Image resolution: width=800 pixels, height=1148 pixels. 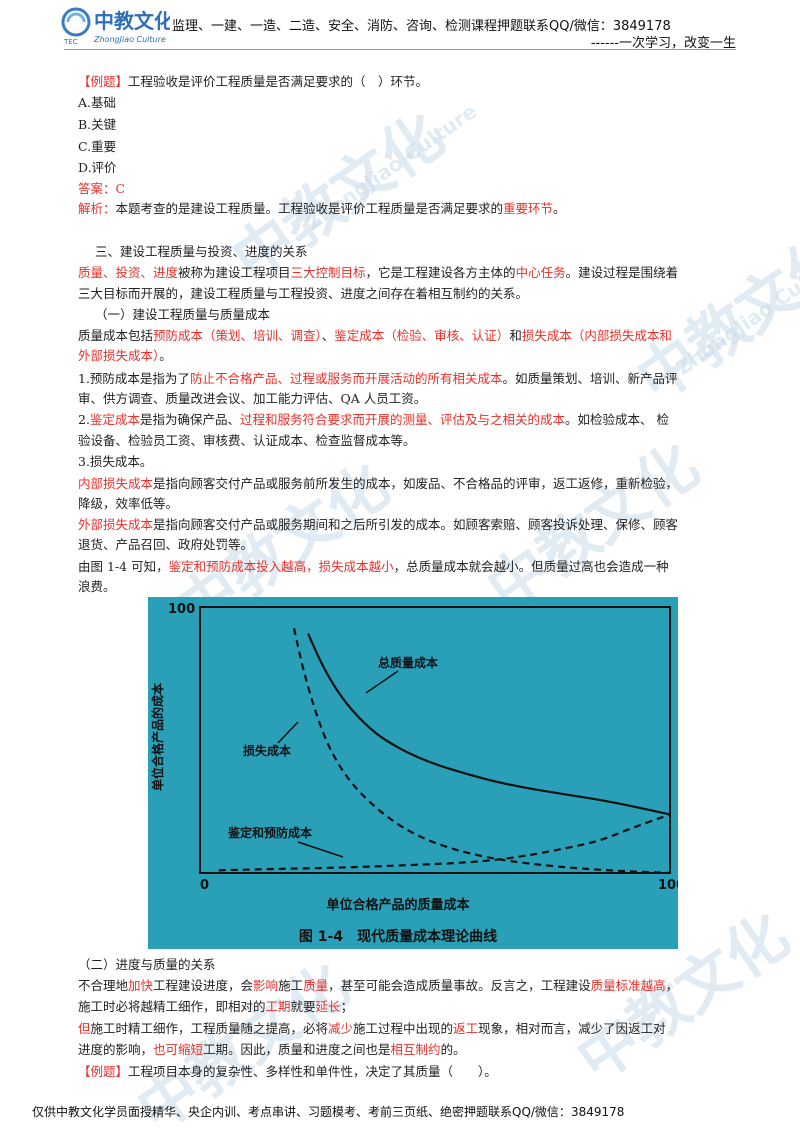 What do you see at coordinates (668, 885) in the screenshot?
I see `x-tick-label: 100` at bounding box center [668, 885].